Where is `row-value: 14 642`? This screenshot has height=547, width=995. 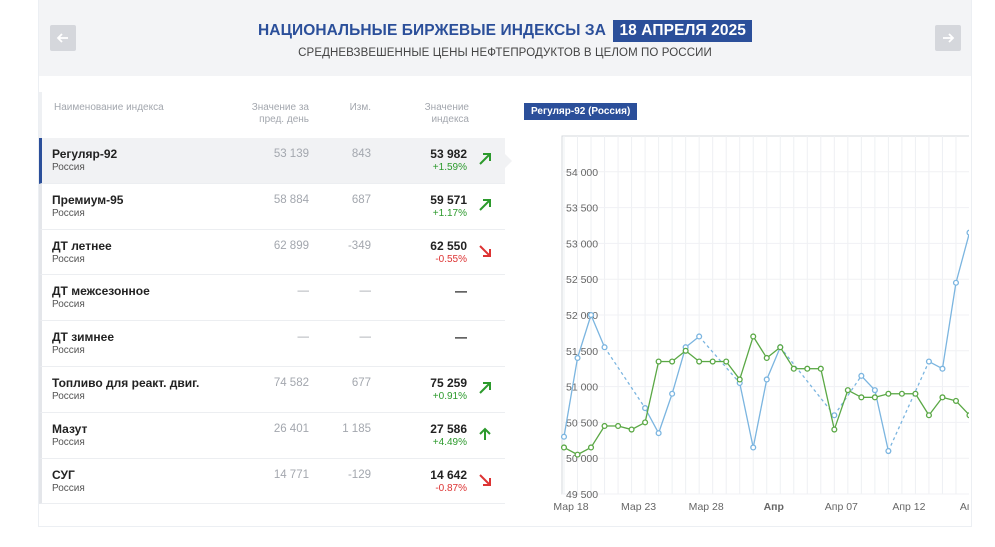 row-value: 14 642 is located at coordinates (448, 474).